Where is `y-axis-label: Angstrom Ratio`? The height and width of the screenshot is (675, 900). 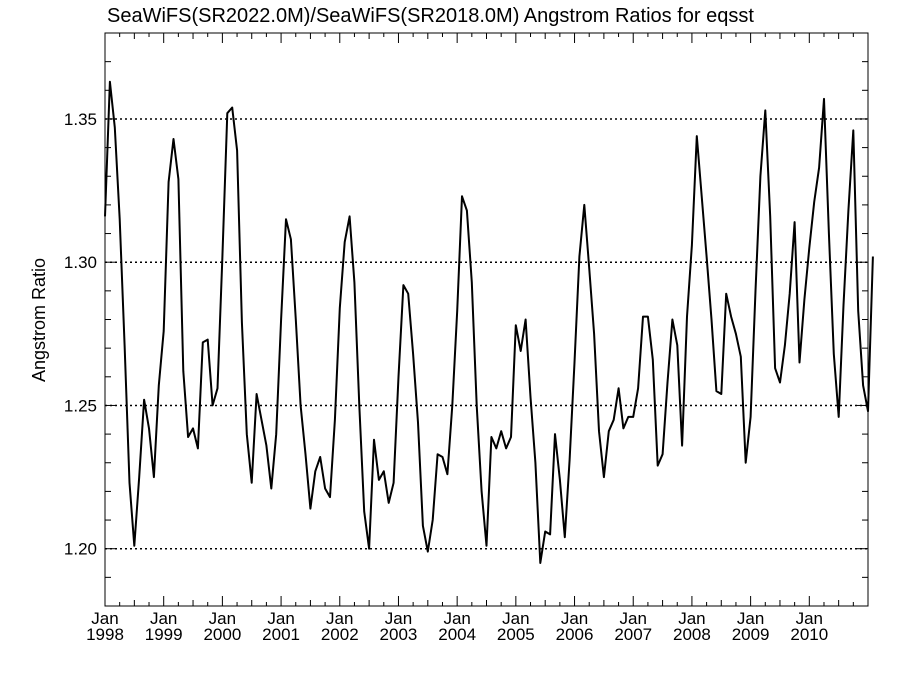
y-axis-label: Angstrom Ratio is located at coordinates (39, 320).